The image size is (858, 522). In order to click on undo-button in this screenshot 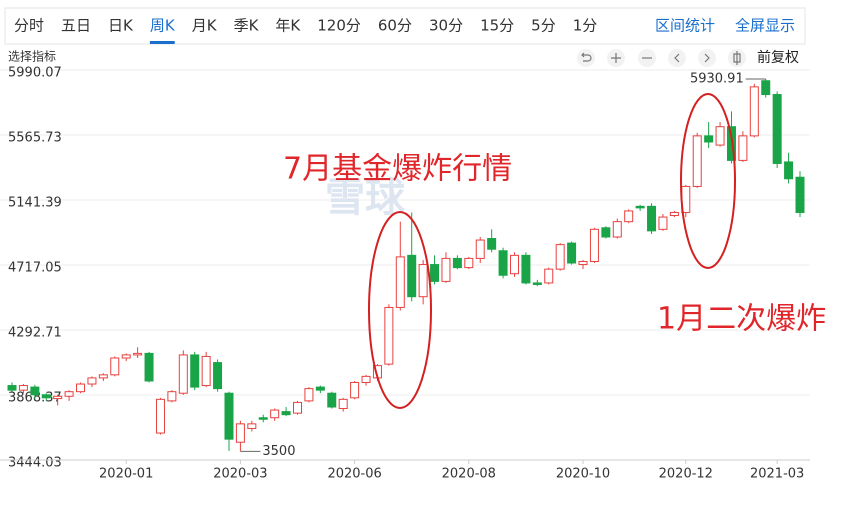, I will do `click(586, 58)`.